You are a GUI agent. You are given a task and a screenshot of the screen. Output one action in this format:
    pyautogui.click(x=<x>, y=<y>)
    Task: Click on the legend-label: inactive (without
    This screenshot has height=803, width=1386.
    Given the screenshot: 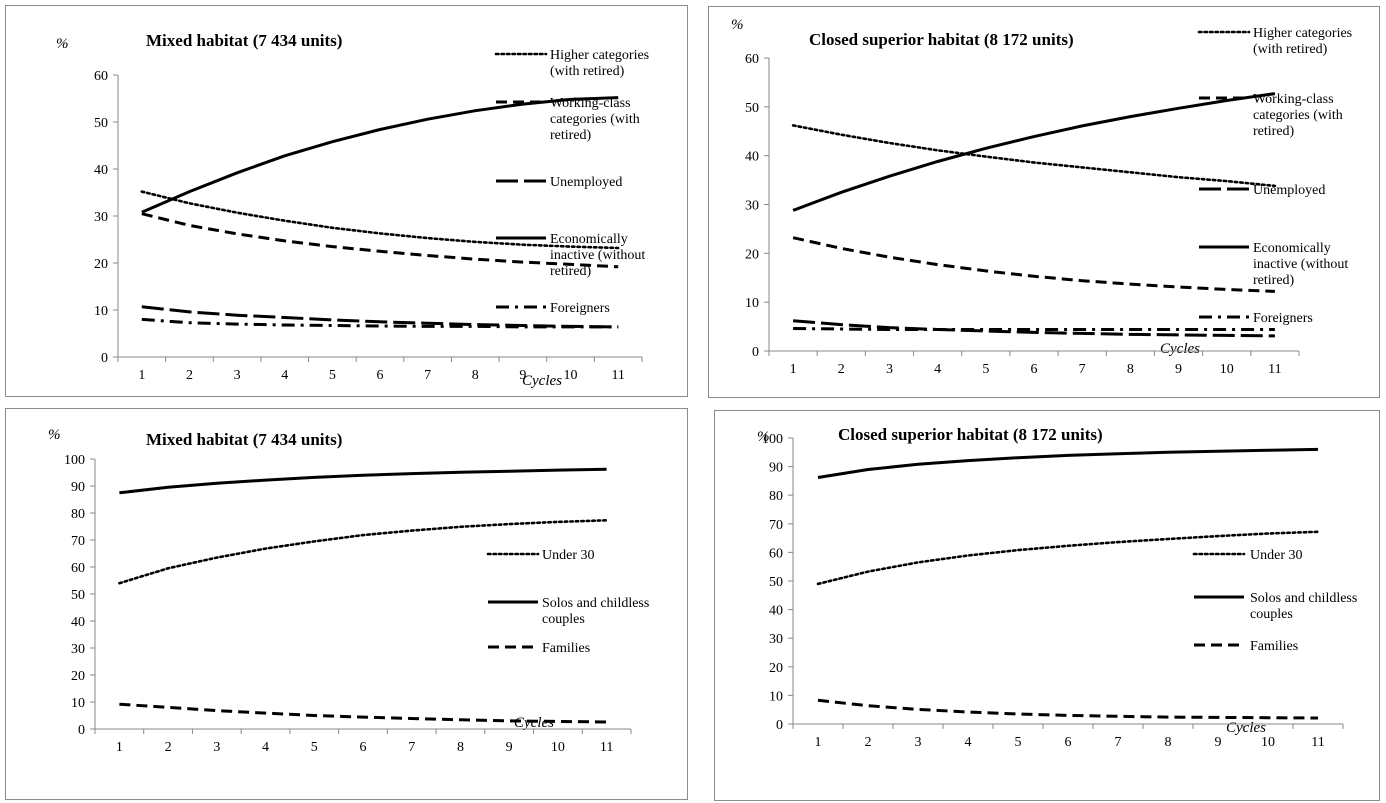 What is the action you would take?
    pyautogui.click(x=597, y=255)
    